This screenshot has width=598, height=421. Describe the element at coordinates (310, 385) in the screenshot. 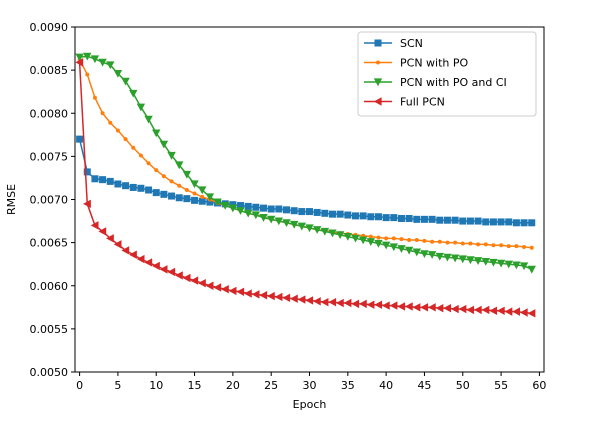

I see `x-tick-label: 30` at that location.